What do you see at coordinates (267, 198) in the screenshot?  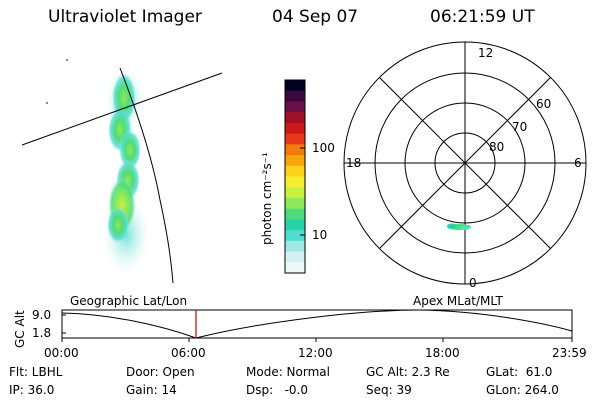 I see `colorbar-unit-label: photon cm⁻²s⁻¹` at bounding box center [267, 198].